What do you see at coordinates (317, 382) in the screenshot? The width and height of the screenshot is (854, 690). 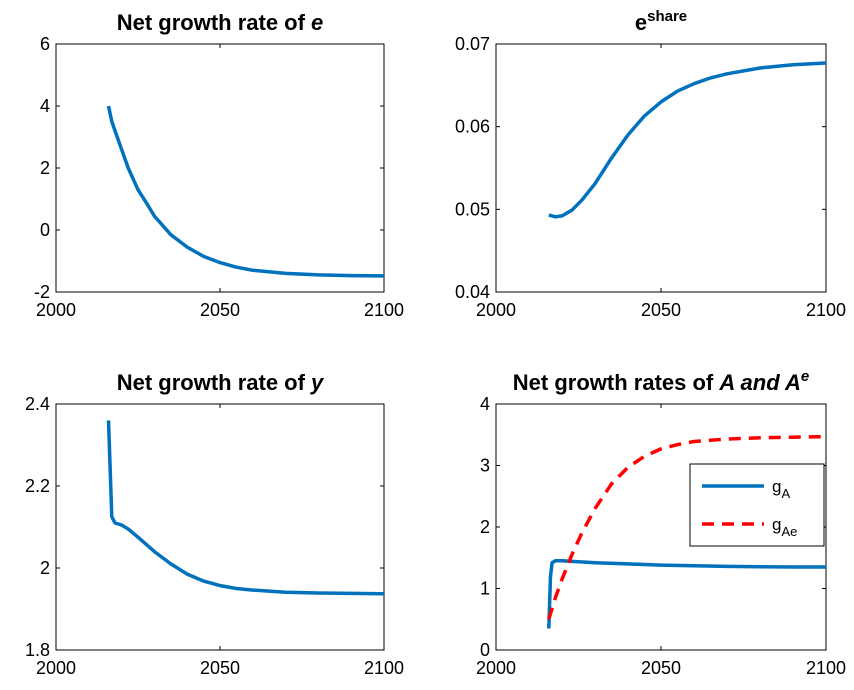 I see `title-part: y` at bounding box center [317, 382].